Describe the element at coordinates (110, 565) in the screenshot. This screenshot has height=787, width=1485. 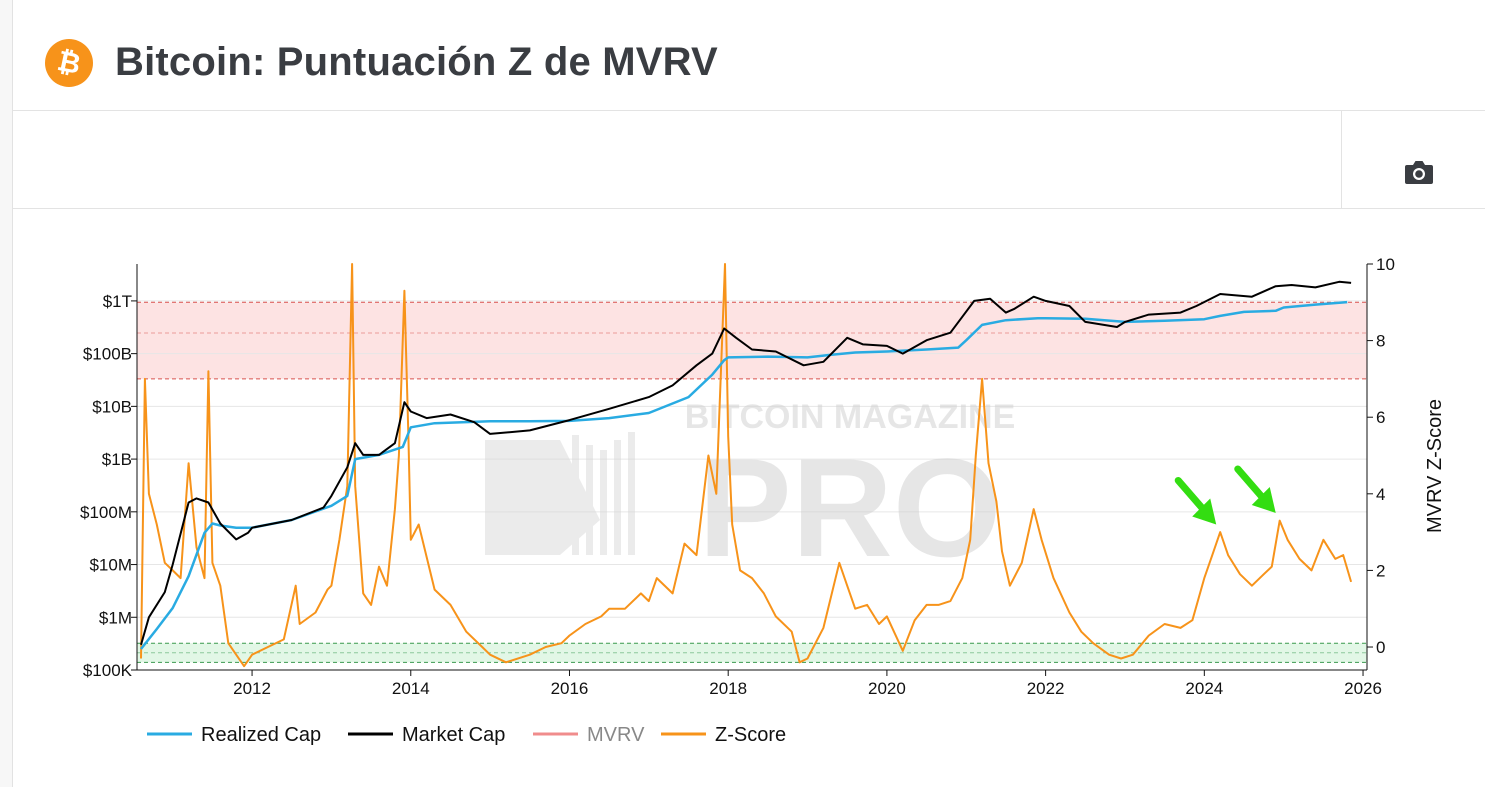
I see `left-tick-label: $10M` at that location.